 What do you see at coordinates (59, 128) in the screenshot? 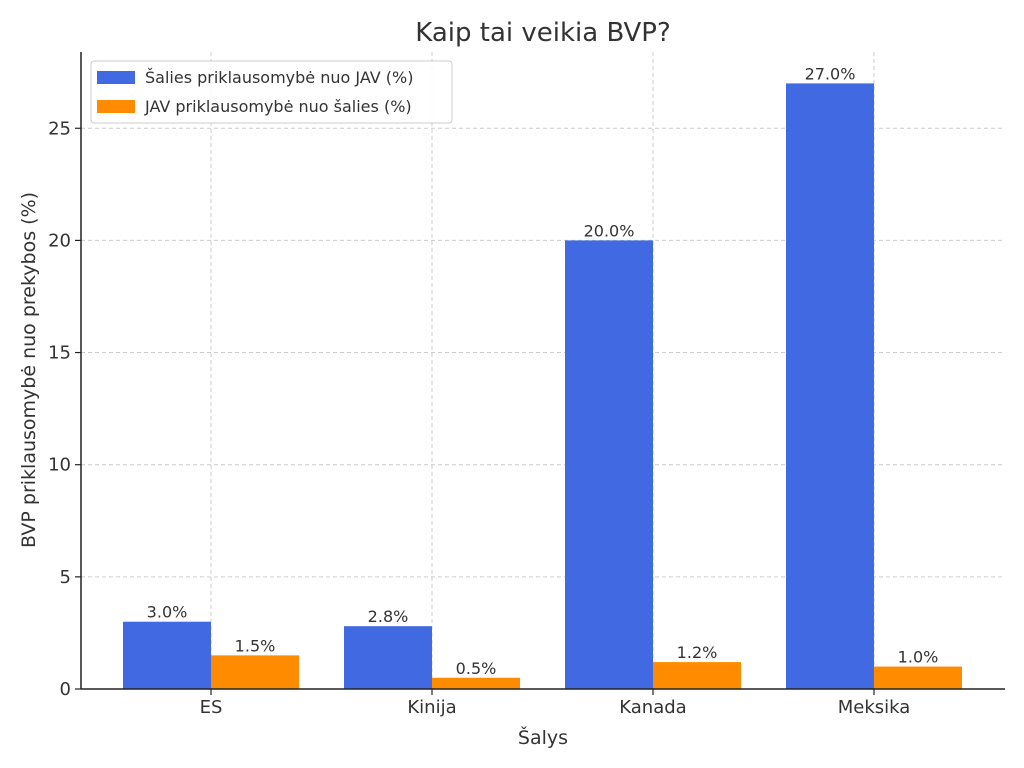
I see `y-tick-label: 25` at bounding box center [59, 128].